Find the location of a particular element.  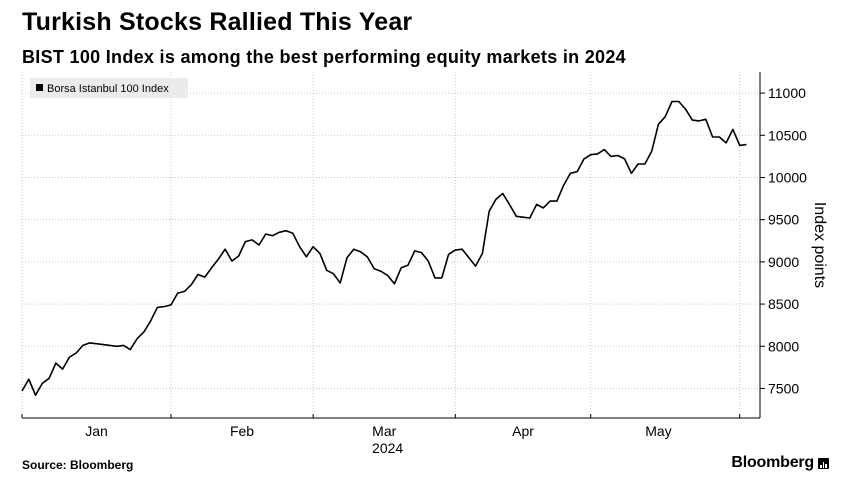

y-tick-label: 9500 is located at coordinates (783, 220).